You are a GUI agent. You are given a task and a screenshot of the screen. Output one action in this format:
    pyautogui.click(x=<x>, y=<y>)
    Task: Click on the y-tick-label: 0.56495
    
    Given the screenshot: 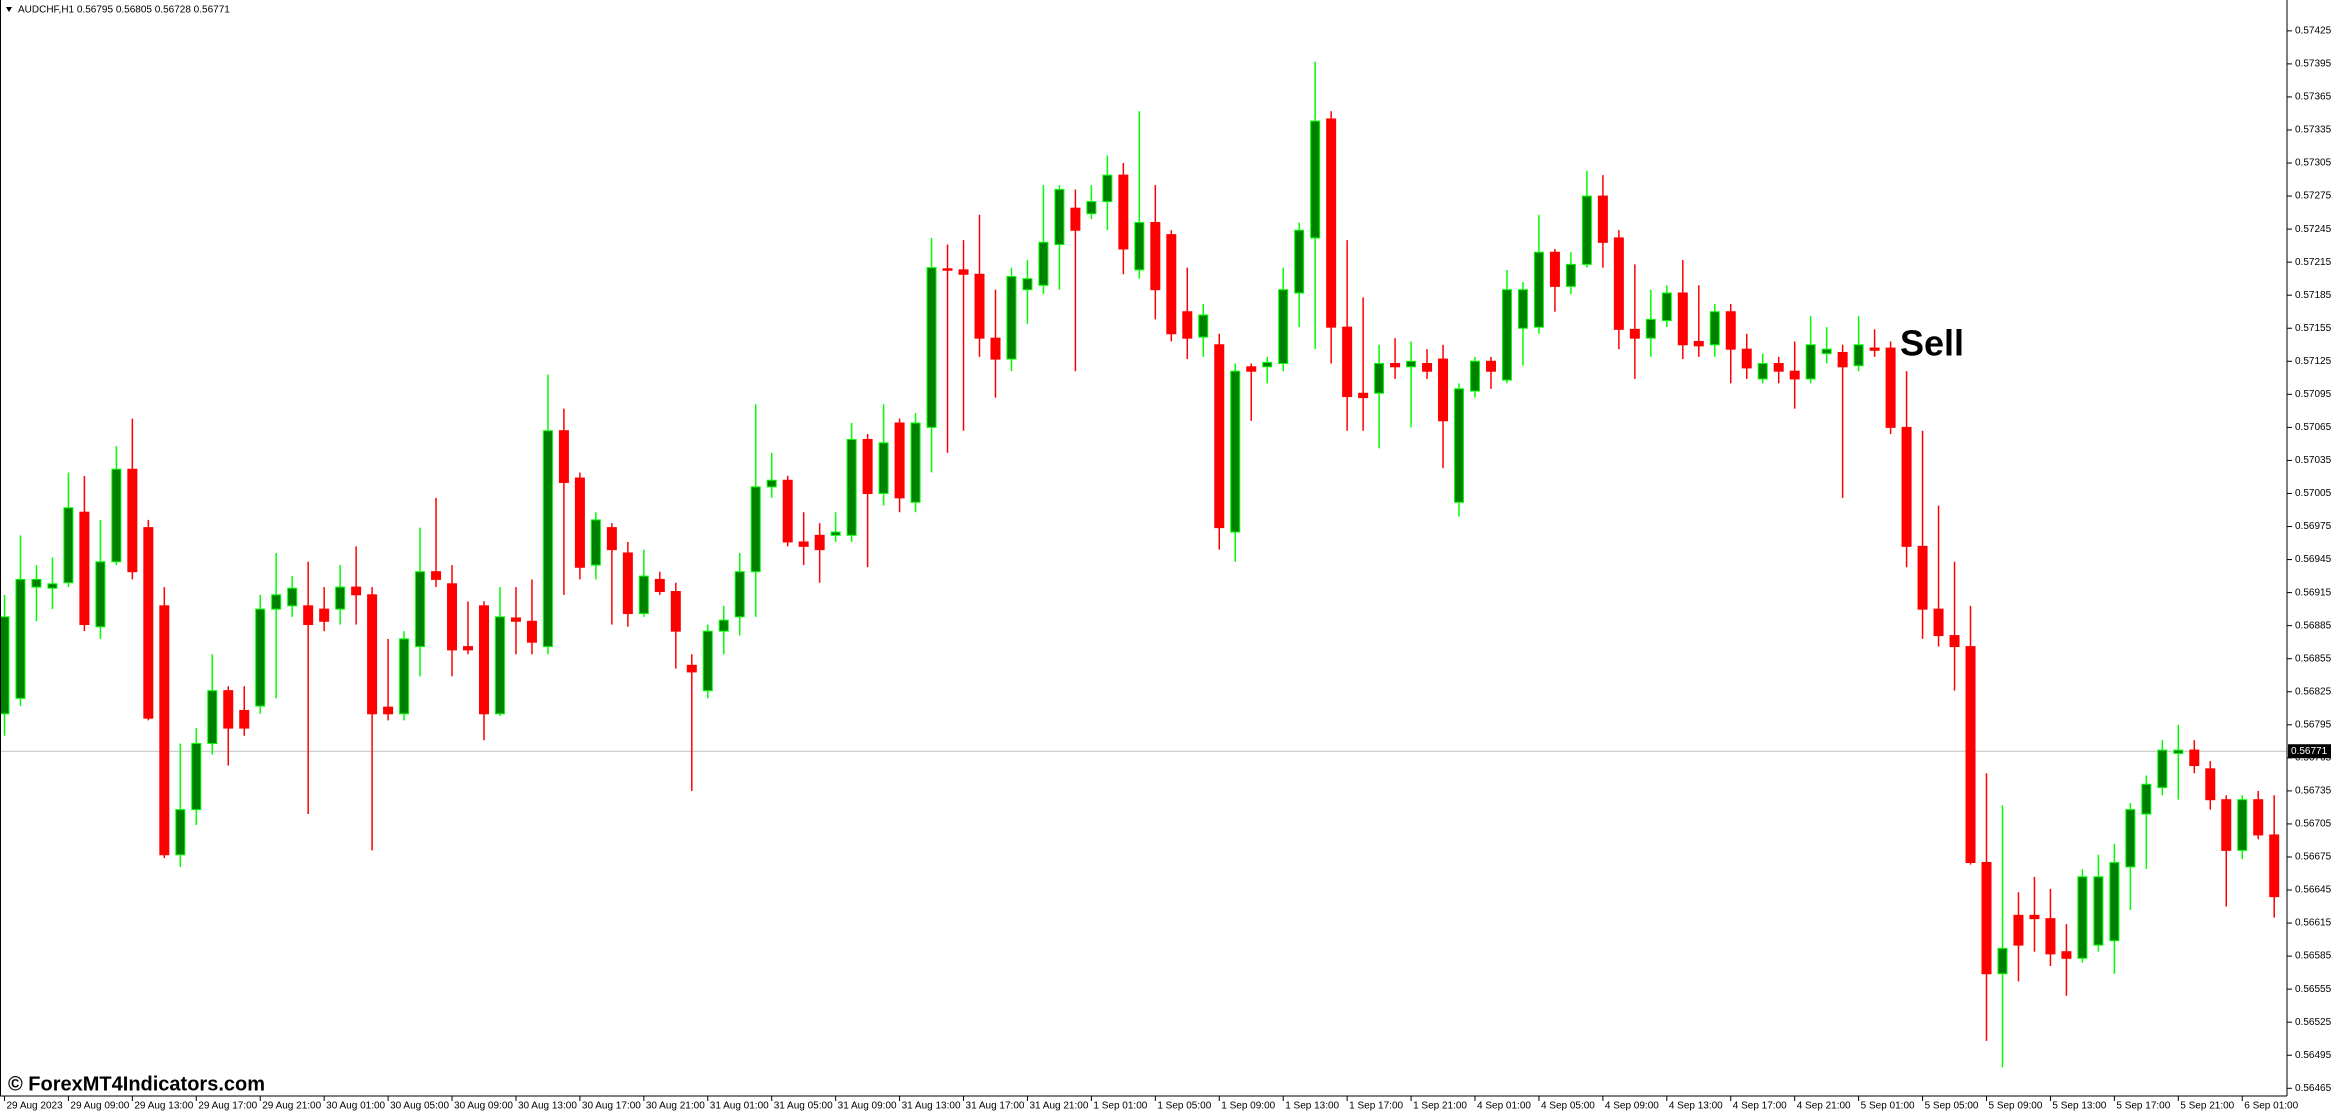 What is the action you would take?
    pyautogui.click(x=2313, y=1055)
    